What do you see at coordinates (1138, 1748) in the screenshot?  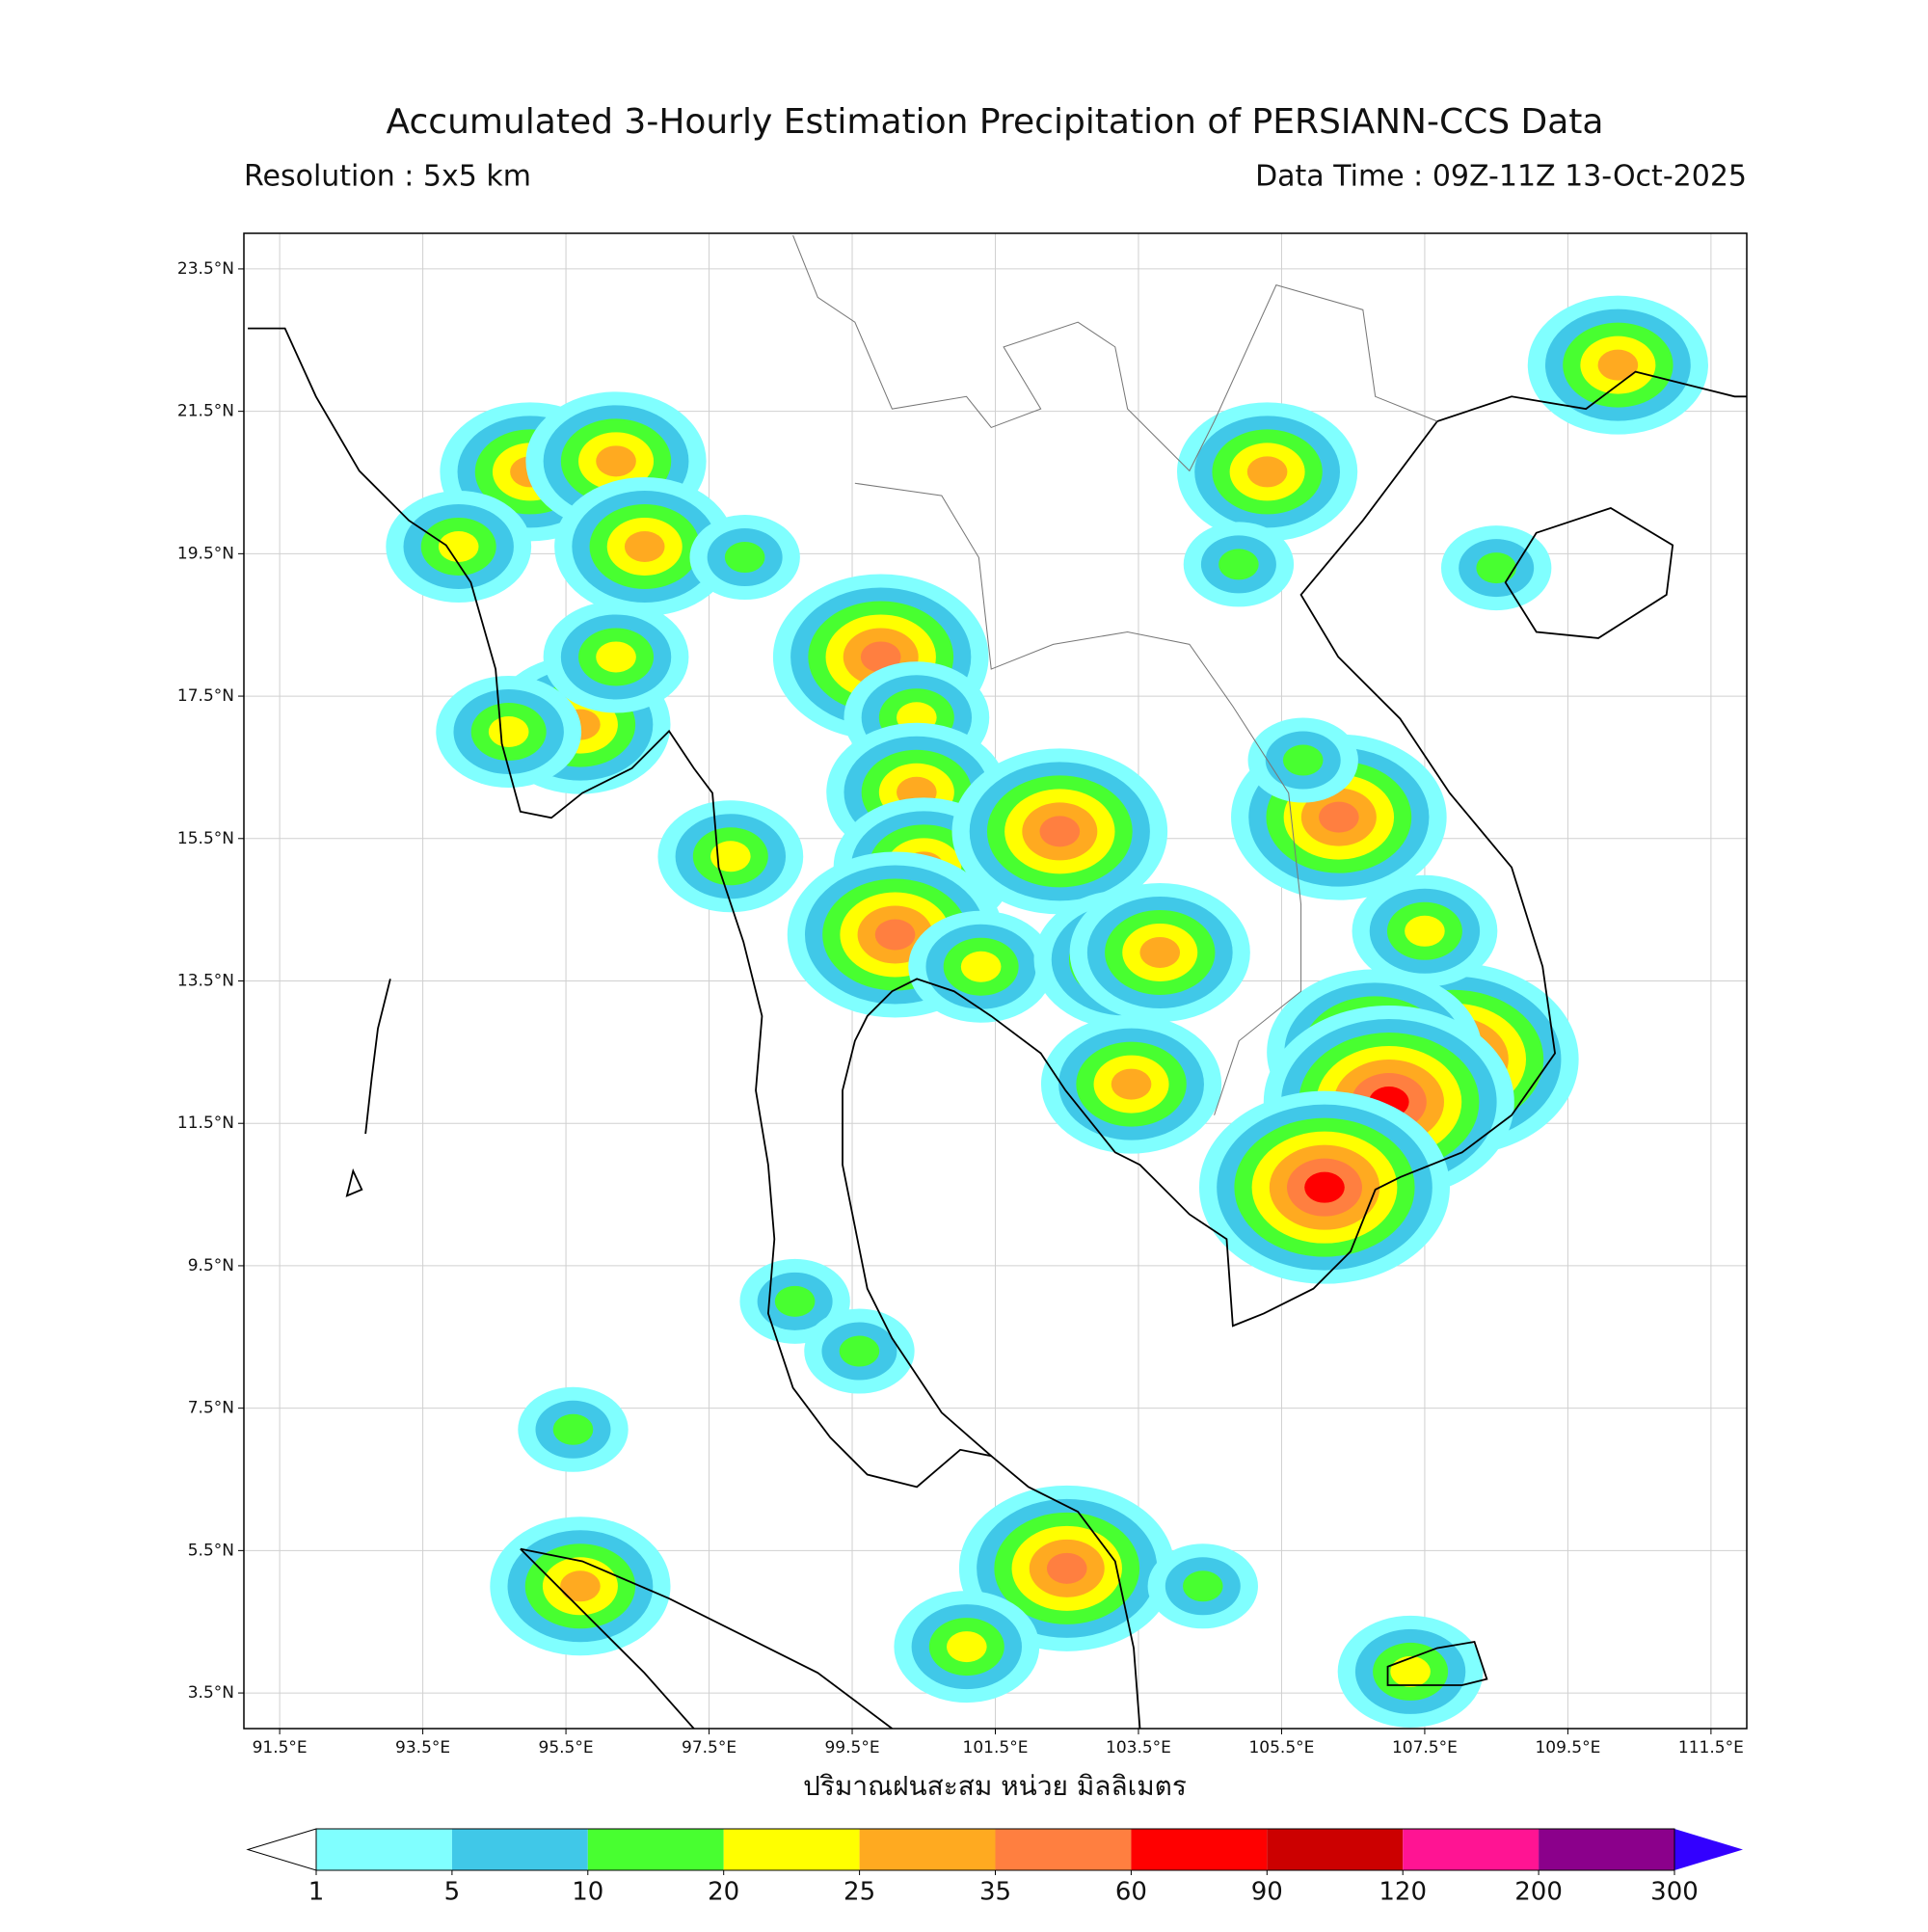 I see `x-tick-label: 103.5°E` at bounding box center [1138, 1748].